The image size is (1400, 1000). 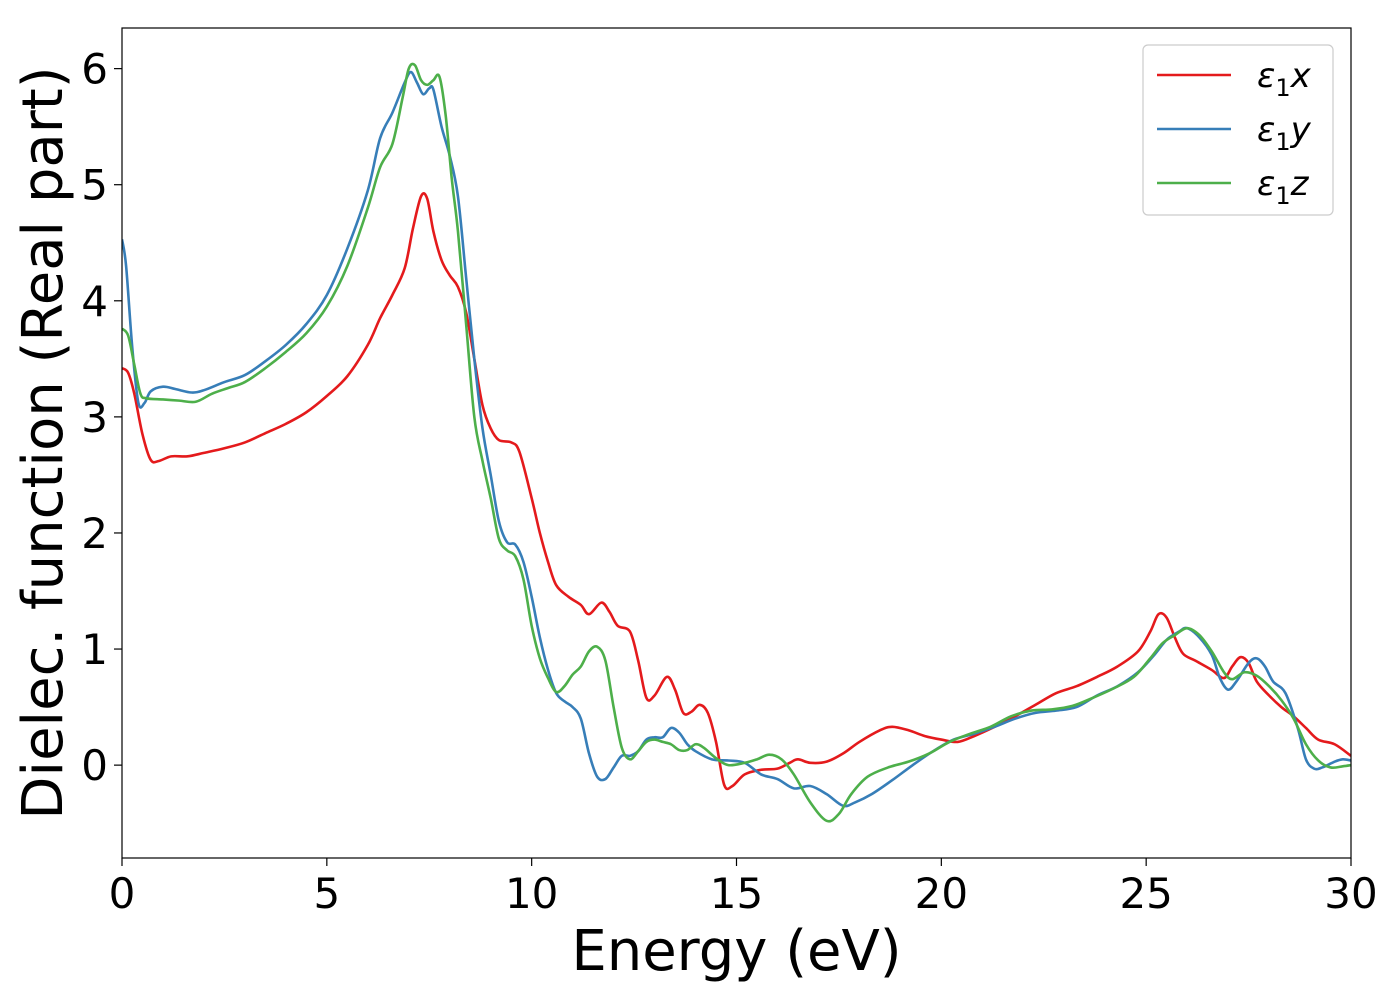 I want to click on y-tick-label: 0, so click(x=94, y=765).